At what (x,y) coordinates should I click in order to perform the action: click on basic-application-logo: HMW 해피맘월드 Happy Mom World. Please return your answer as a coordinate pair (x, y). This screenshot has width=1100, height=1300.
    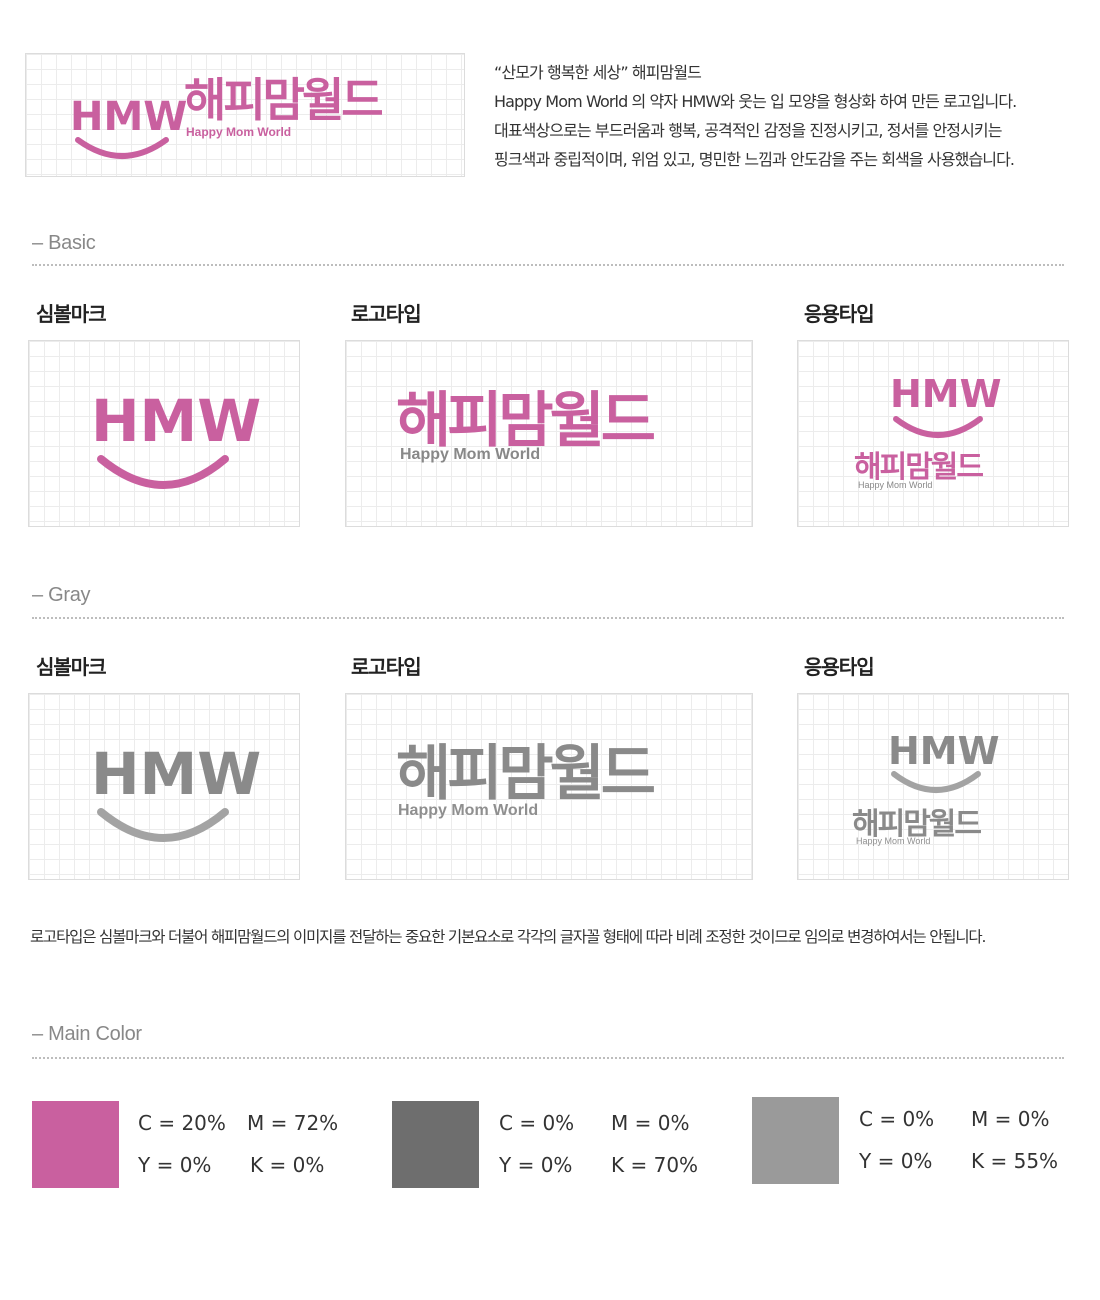
    Looking at the image, I should click on (928, 431).